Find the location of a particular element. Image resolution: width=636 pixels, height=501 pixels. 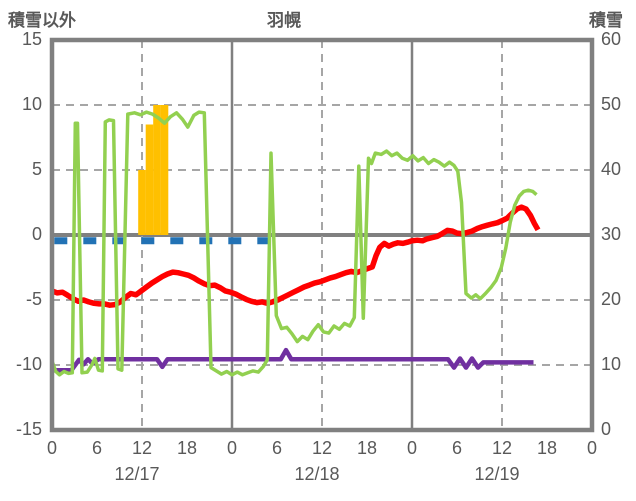

left-axis-tick: 15 is located at coordinates (31, 39).